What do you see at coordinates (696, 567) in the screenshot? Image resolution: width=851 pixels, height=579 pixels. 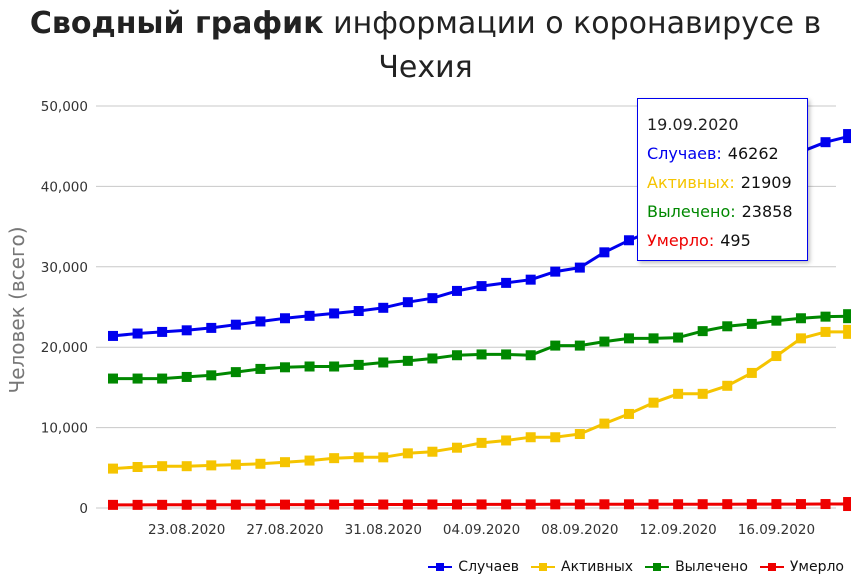 I see `legend-item: Вылечено` at bounding box center [696, 567].